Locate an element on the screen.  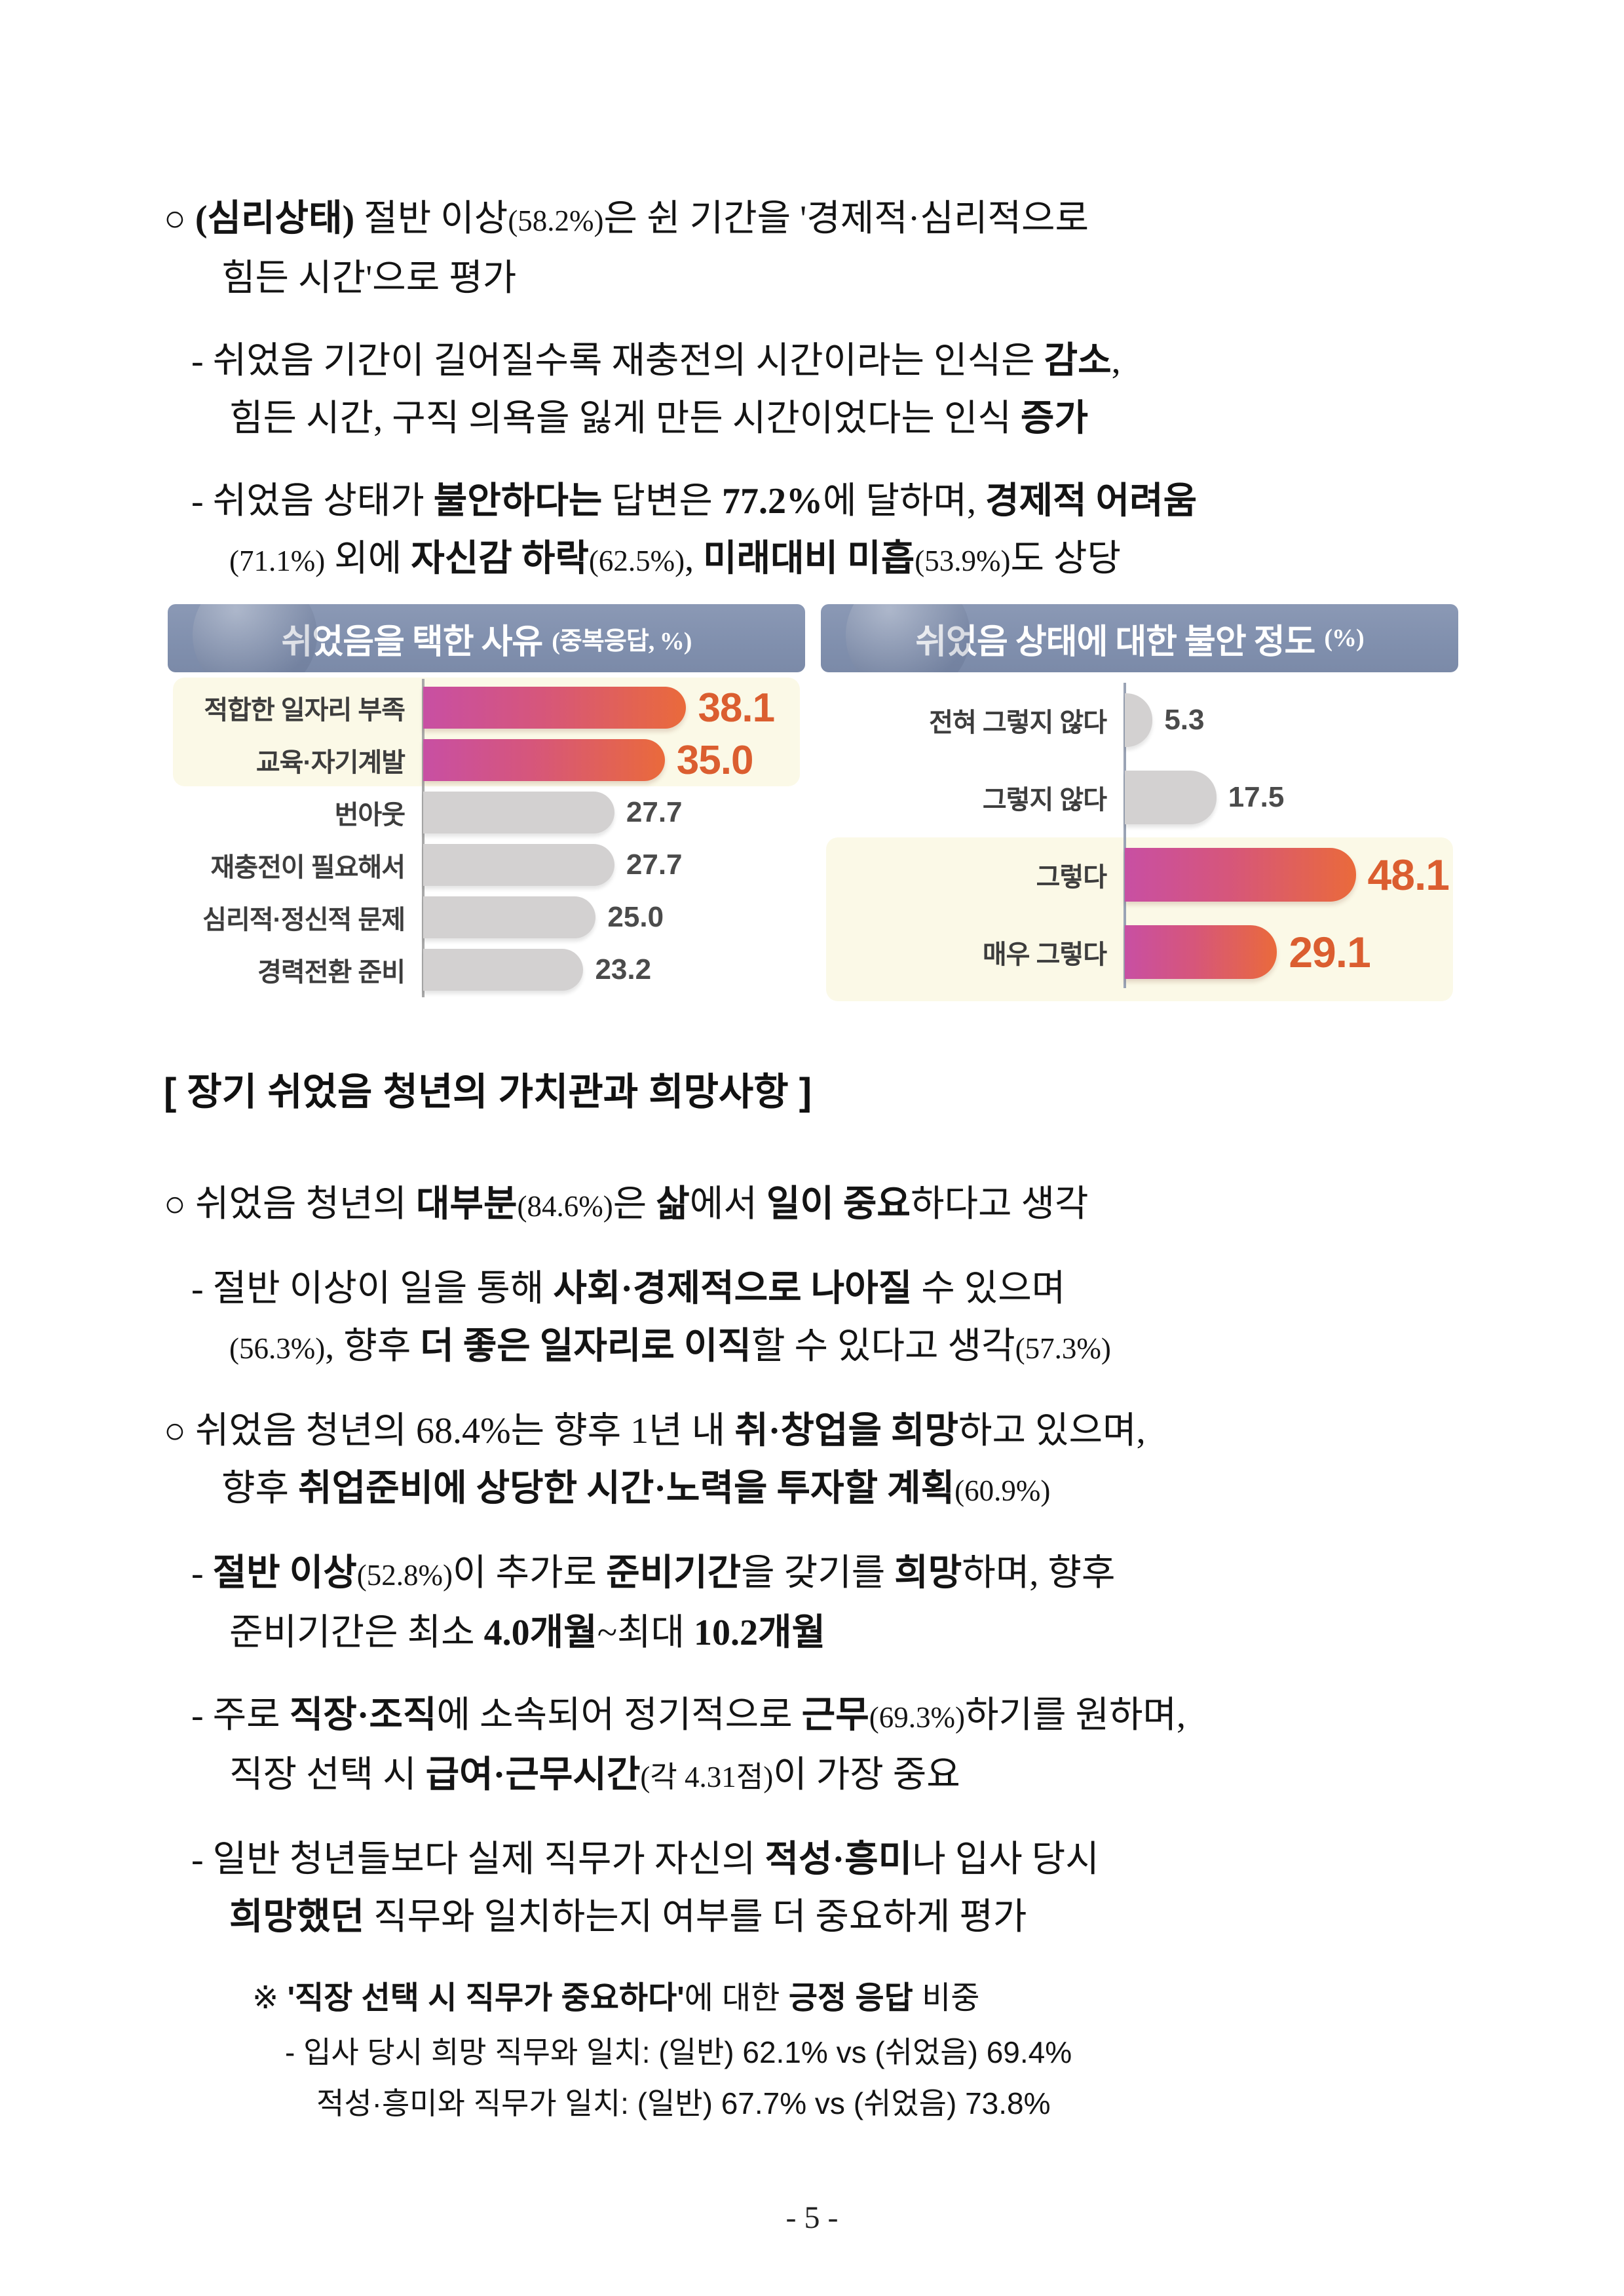
text-run: - 쉬었음 상태가 is located at coordinates (312, 501).